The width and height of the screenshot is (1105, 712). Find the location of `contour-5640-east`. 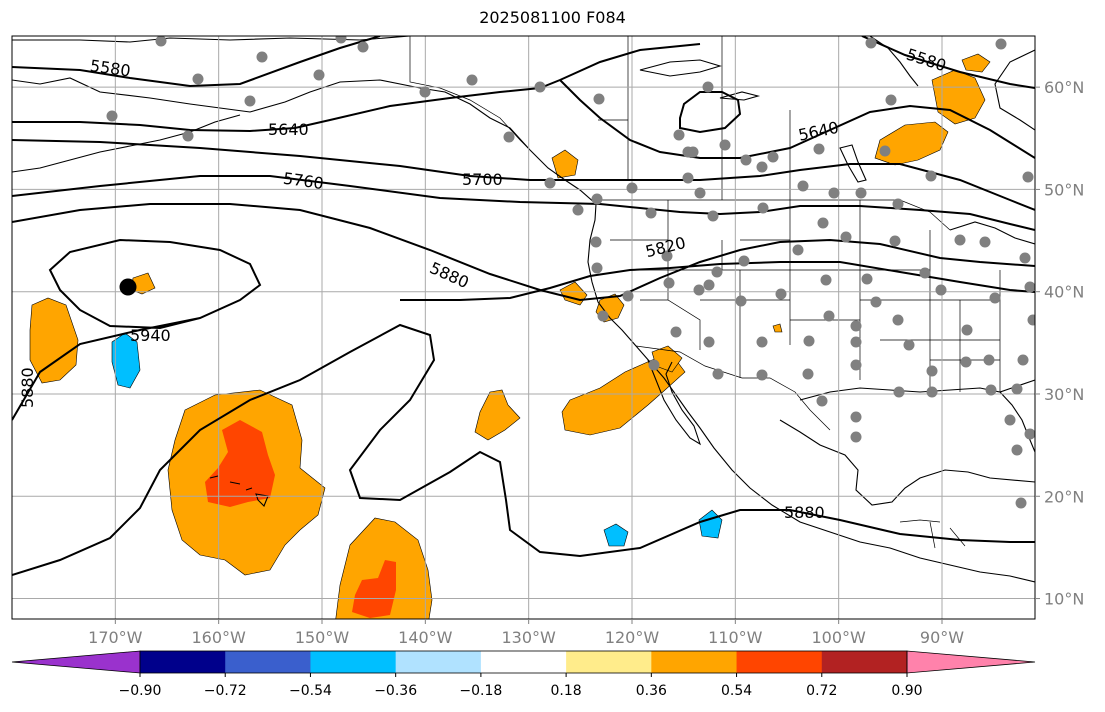

contour-5640-east is located at coordinates (797, 119).